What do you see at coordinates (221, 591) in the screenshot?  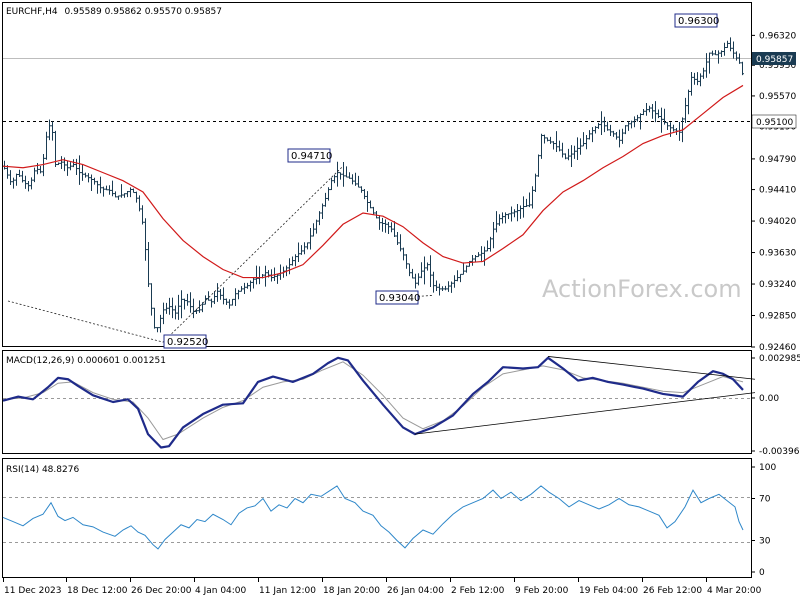 I see `time-tick-label: 4 Jan 04:00` at bounding box center [221, 591].